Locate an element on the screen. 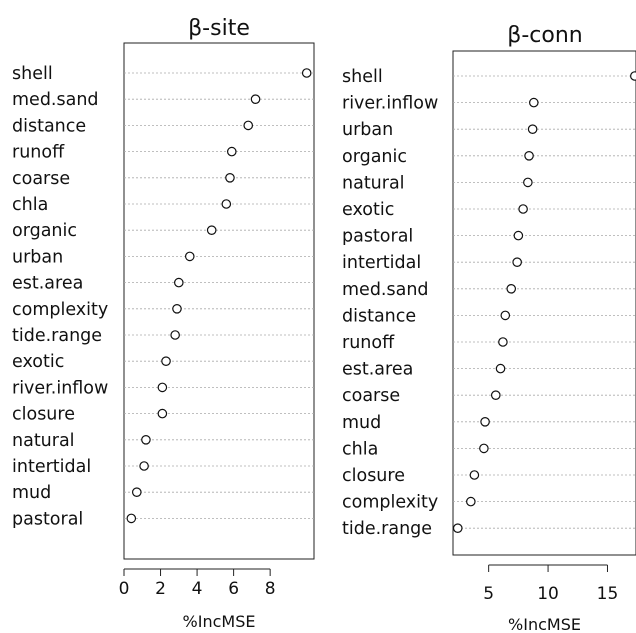 This screenshot has width=636, height=633. x-tick-label: 8 is located at coordinates (270, 589).